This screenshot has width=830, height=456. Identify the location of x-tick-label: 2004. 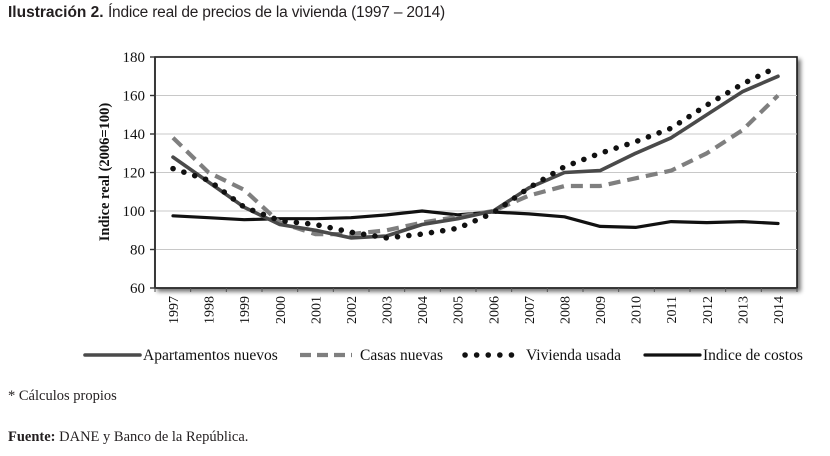
(423, 310).